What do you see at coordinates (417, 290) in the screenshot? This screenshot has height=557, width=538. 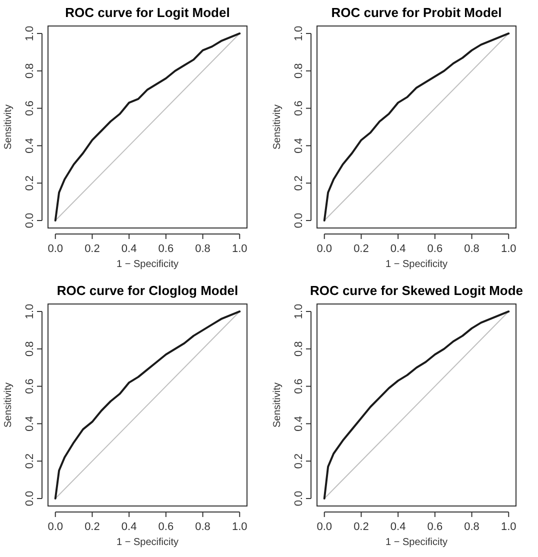 I see `chart-title: ROC curve for Skewed Logit Mode` at bounding box center [417, 290].